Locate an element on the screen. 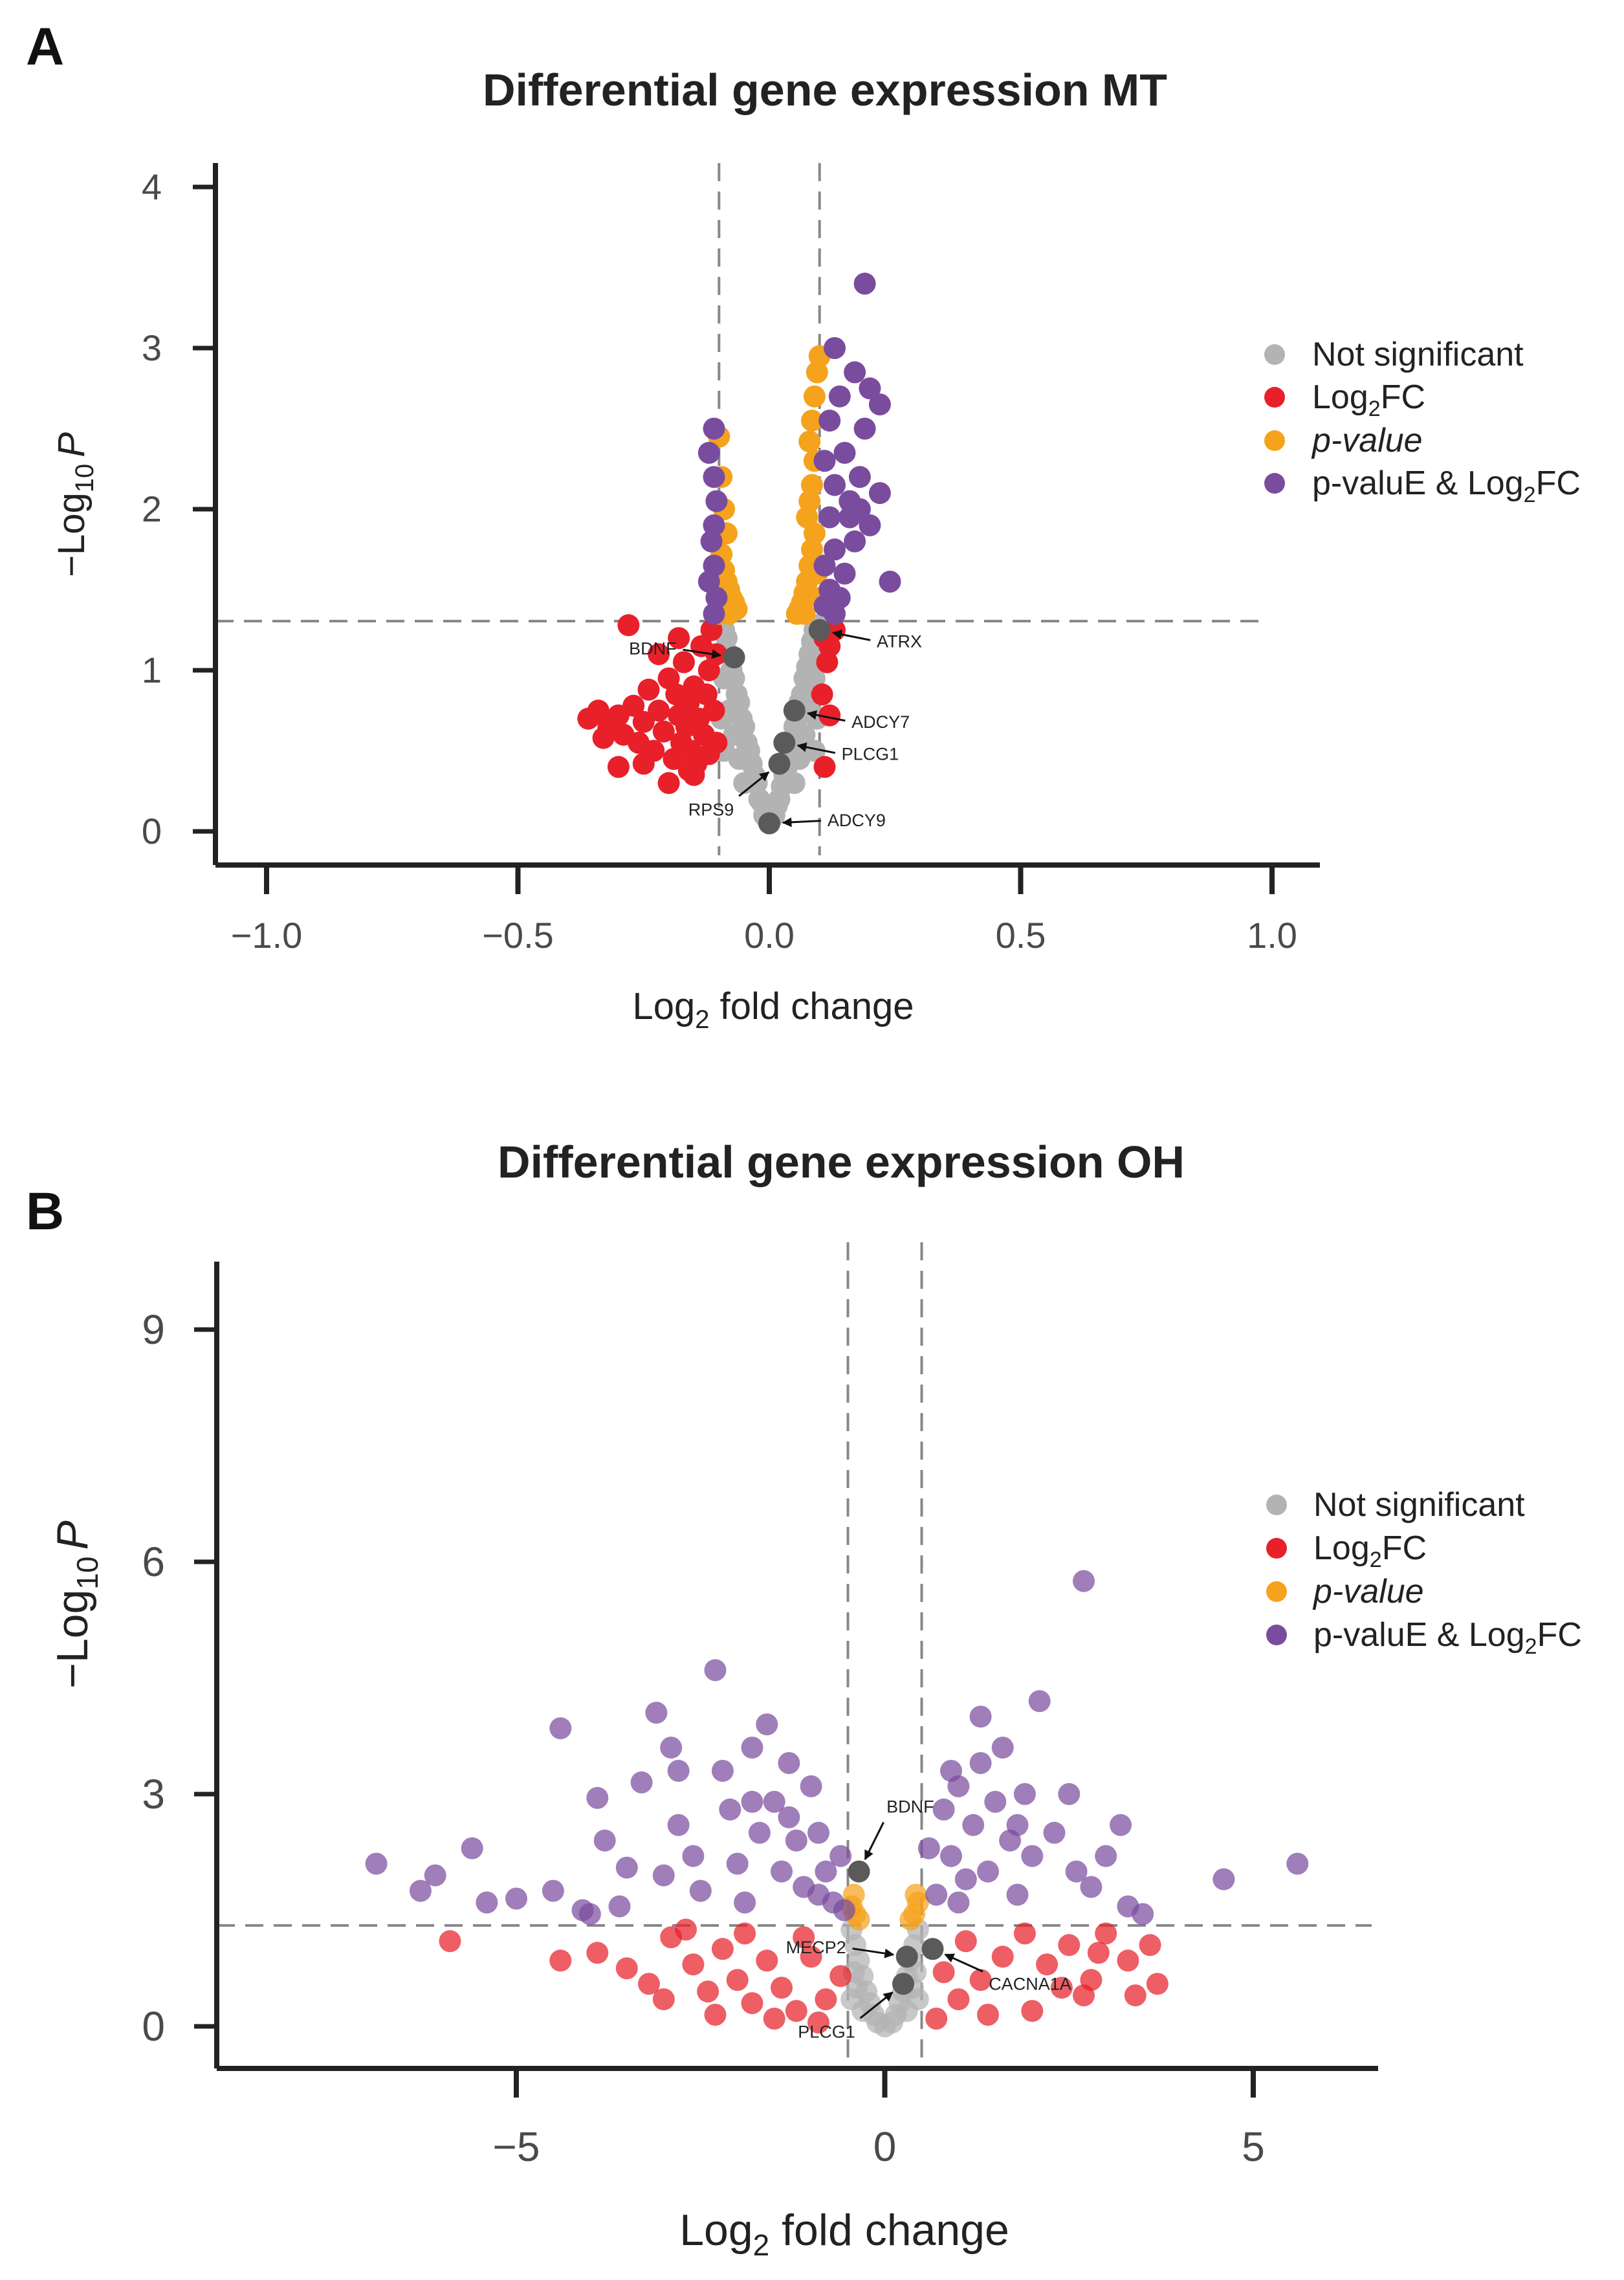  data-points-mt is located at coordinates (739, 553).